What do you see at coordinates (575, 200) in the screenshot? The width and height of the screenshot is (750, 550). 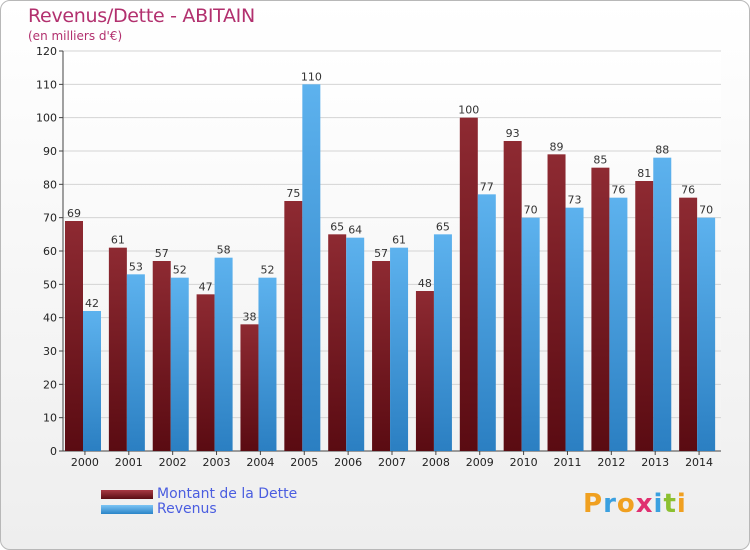 I see `data-label-revenus: 73` at bounding box center [575, 200].